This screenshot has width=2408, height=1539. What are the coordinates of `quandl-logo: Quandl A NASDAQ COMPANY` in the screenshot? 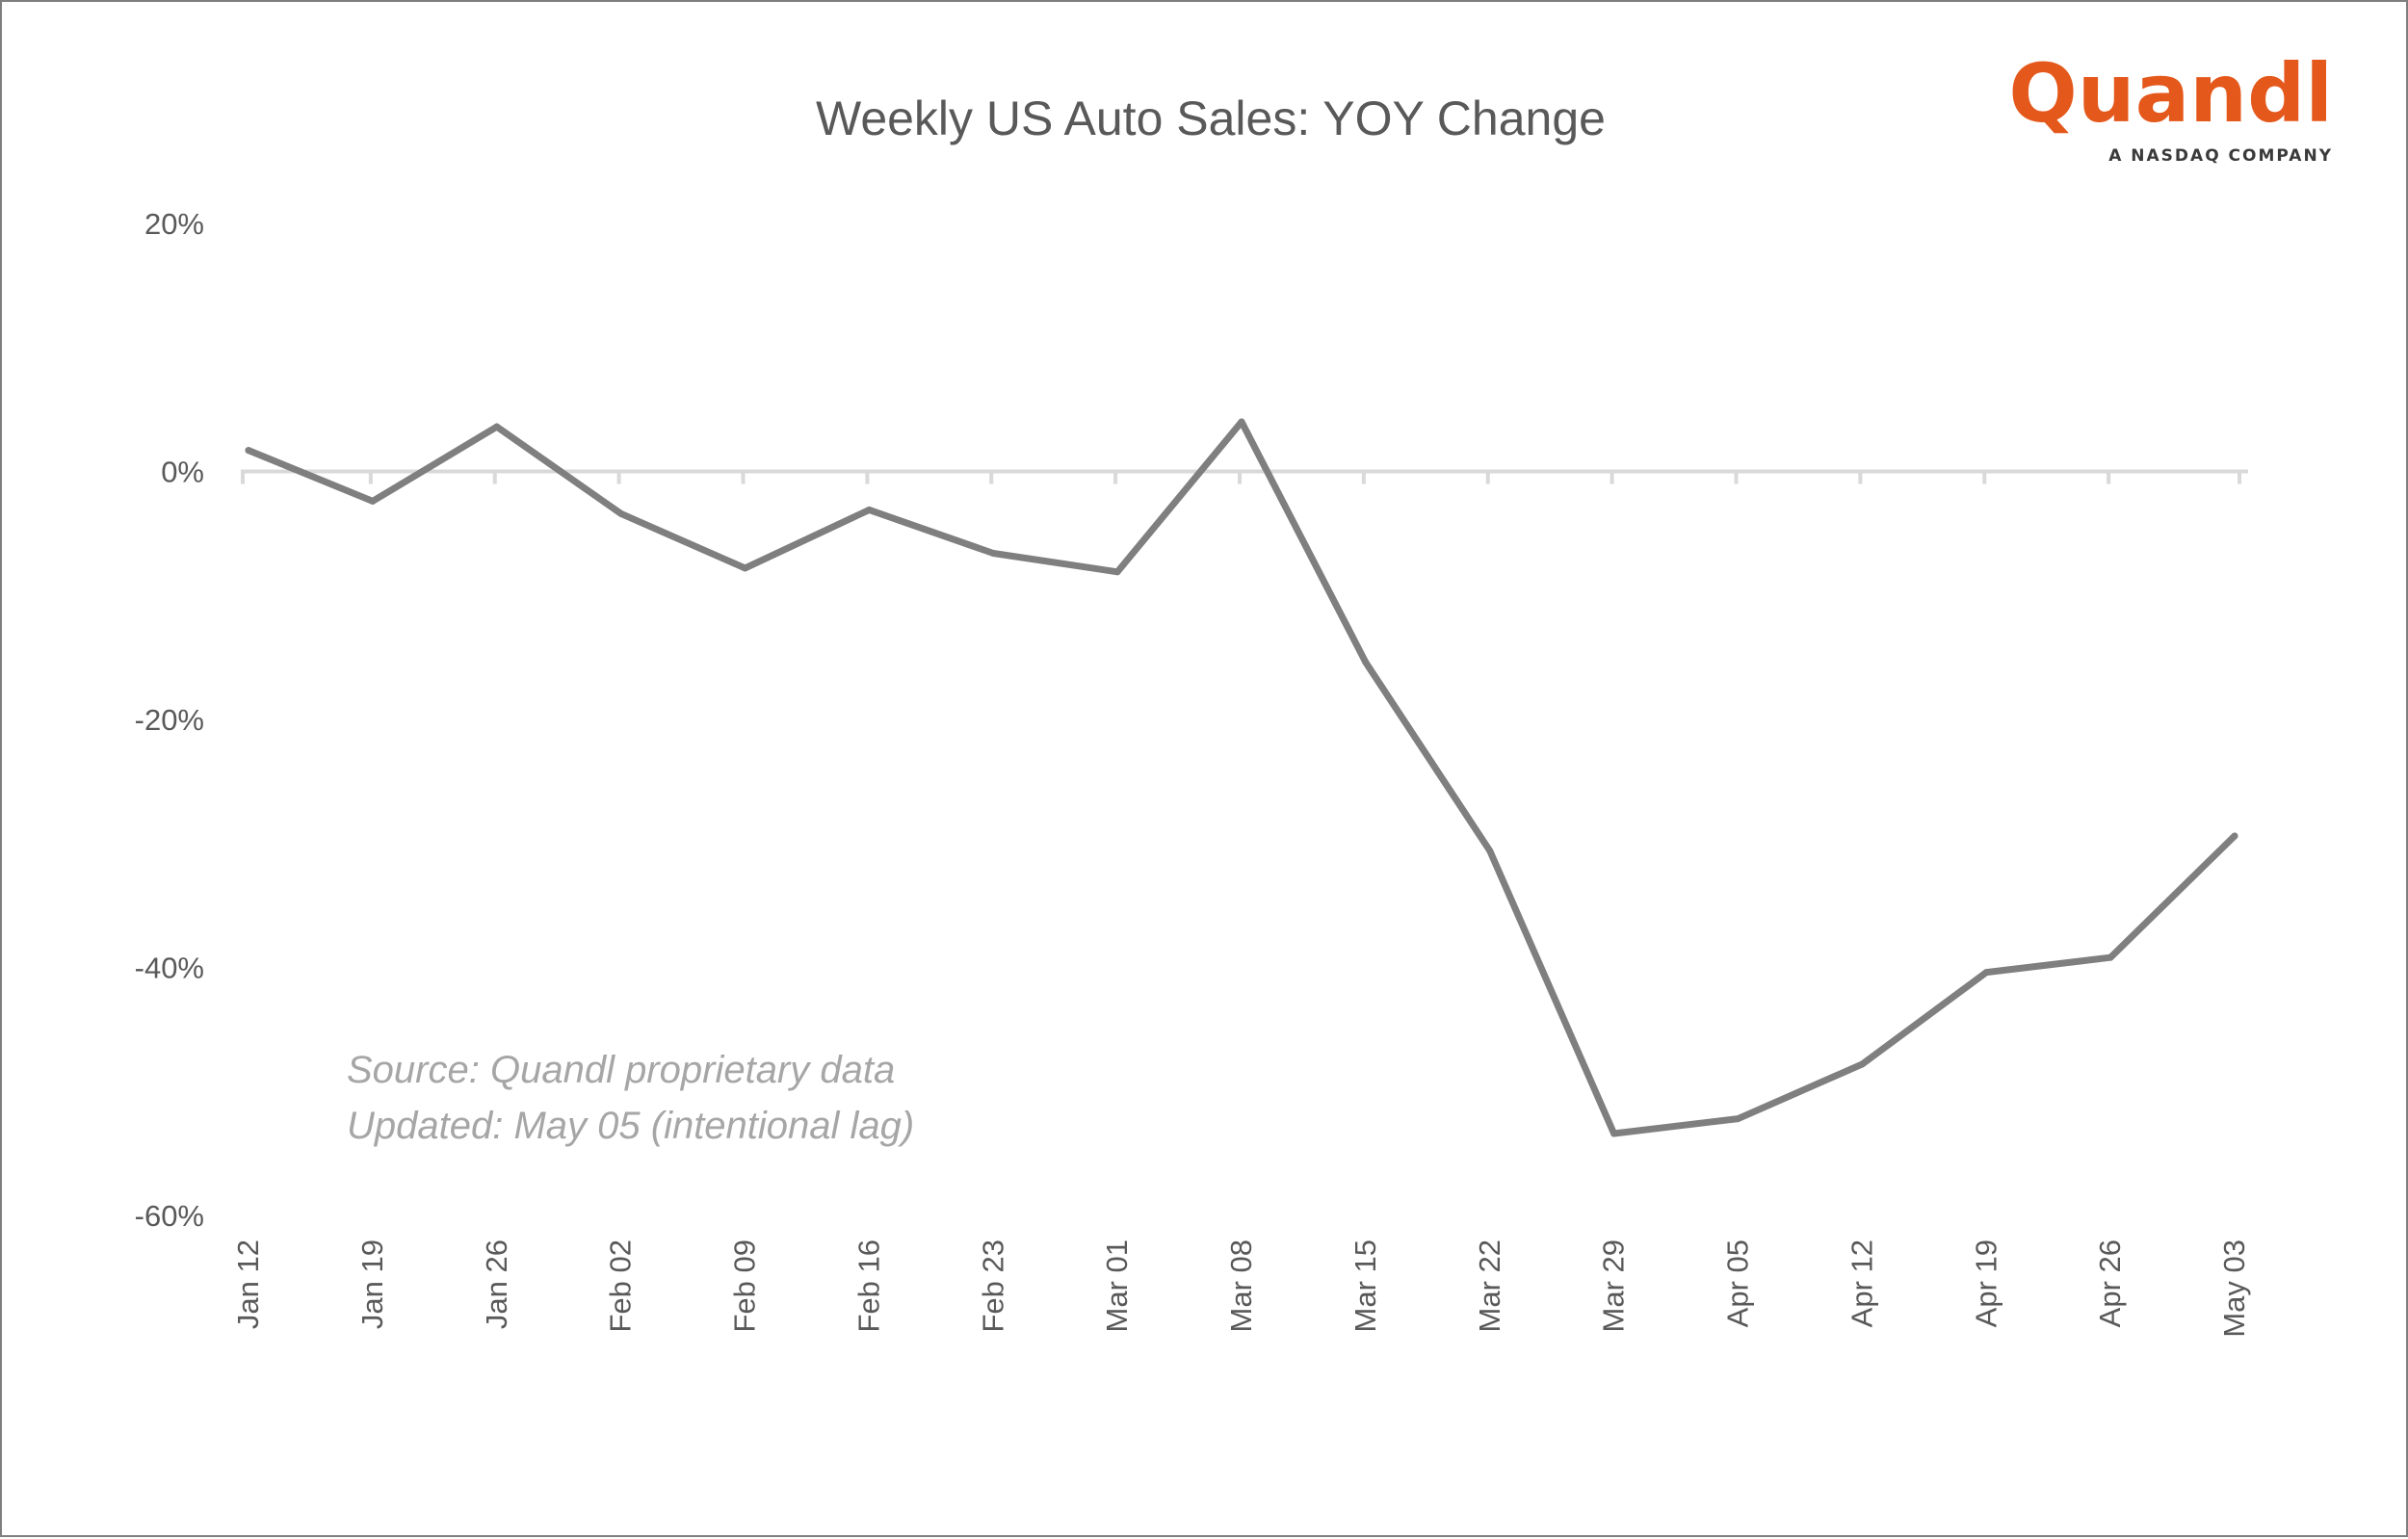 It's located at (2170, 106).